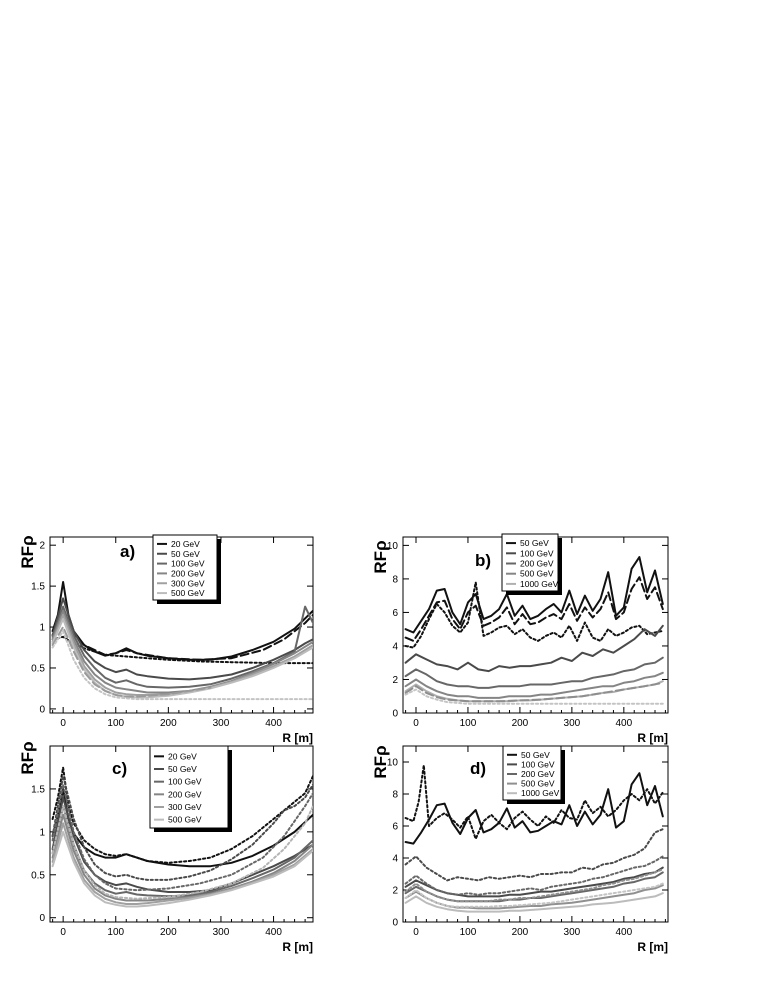 This screenshot has width=763, height=987. I want to click on panel-label: d), so click(478, 768).